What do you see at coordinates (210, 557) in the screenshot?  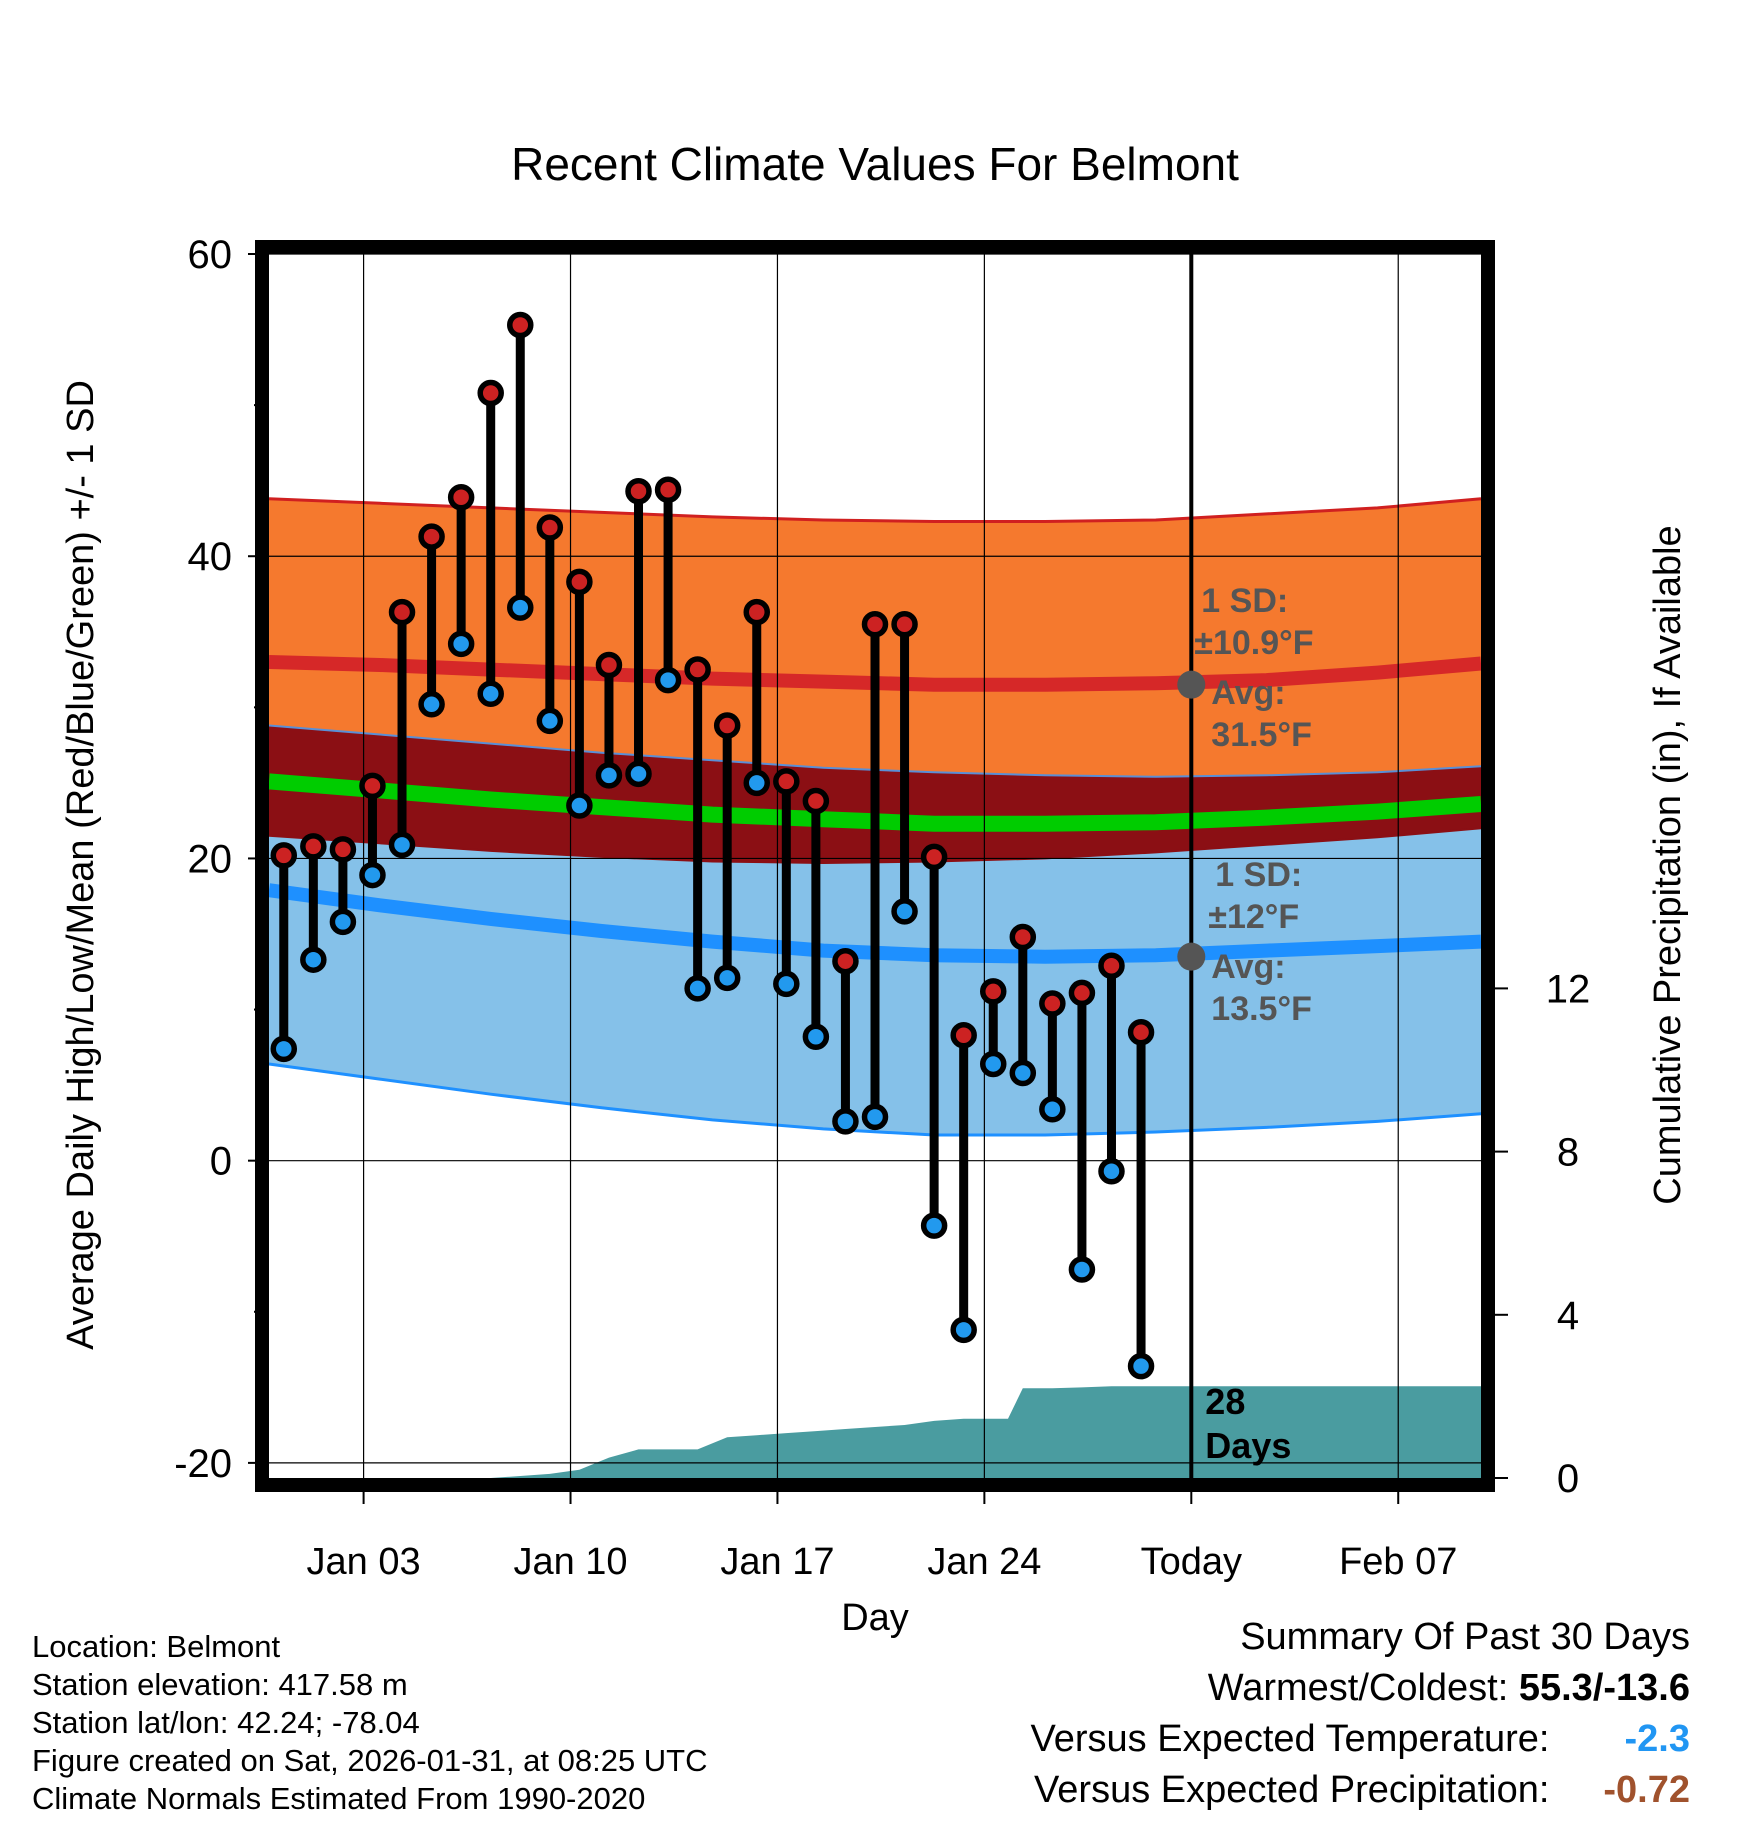 I see `y-tick-label: 40` at bounding box center [210, 557].